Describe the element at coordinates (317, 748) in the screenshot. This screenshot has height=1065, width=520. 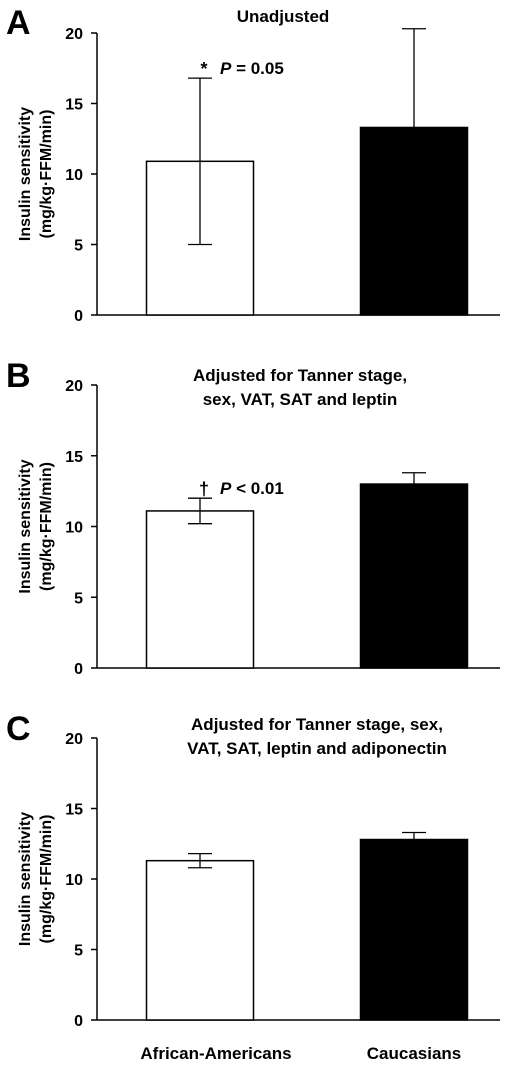
I see `panel-title-line: VAT, SAT, leptin and adiponectin` at that location.